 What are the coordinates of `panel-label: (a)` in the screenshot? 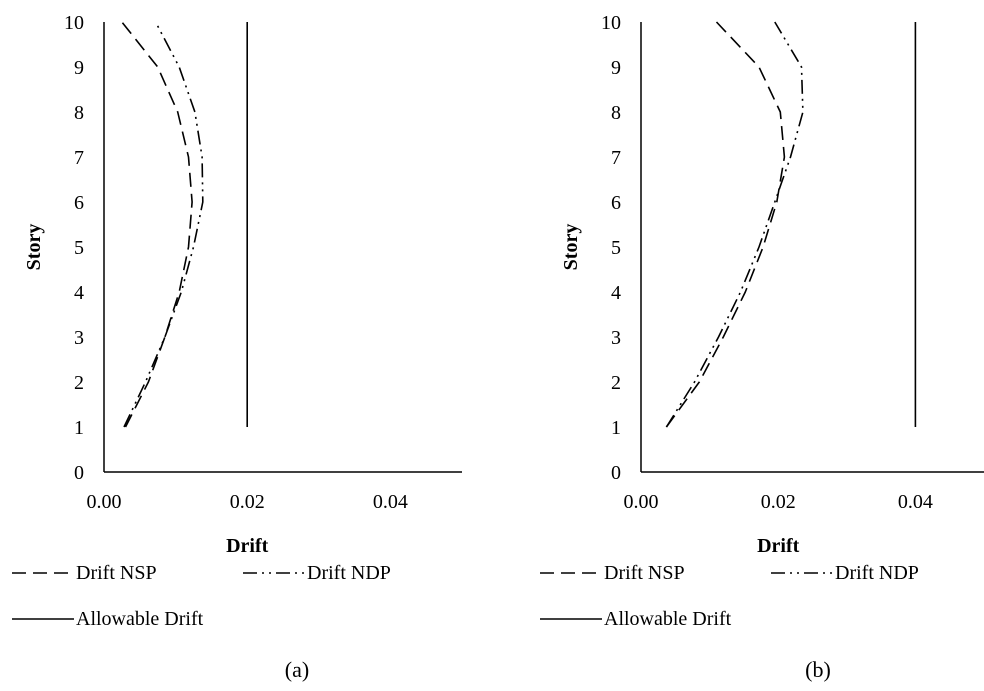 It's located at (297, 669).